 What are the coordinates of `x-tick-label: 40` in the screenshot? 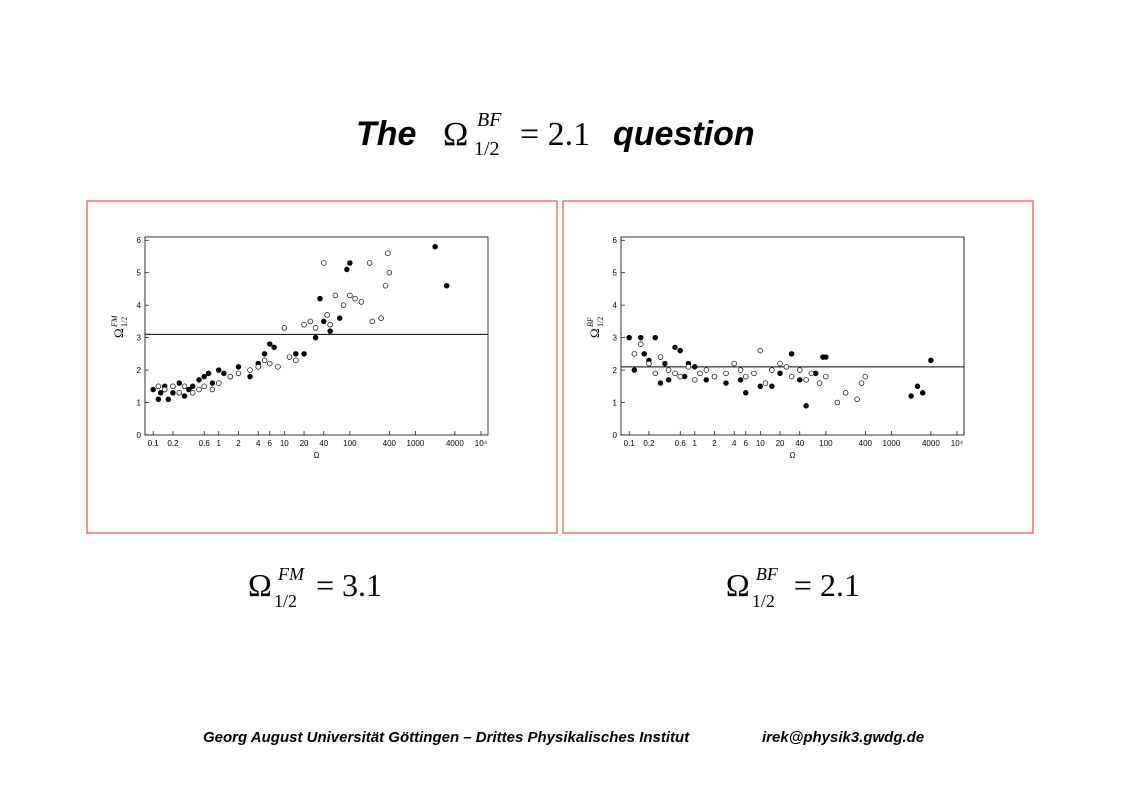 It's located at (323, 443).